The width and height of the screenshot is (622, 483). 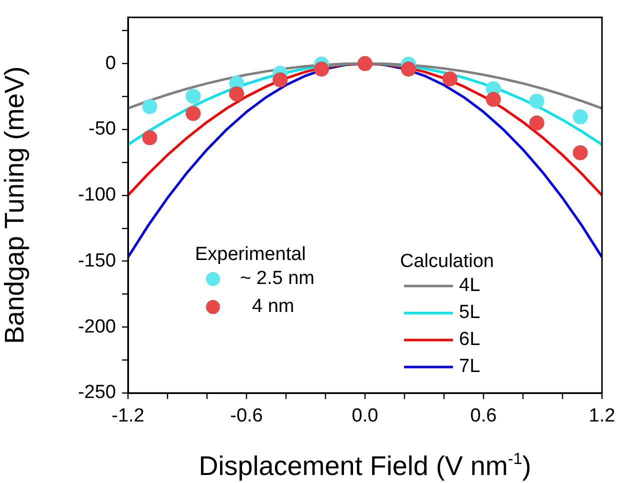 What do you see at coordinates (273, 307) in the screenshot?
I see `legend-label: 4 nm` at bounding box center [273, 307].